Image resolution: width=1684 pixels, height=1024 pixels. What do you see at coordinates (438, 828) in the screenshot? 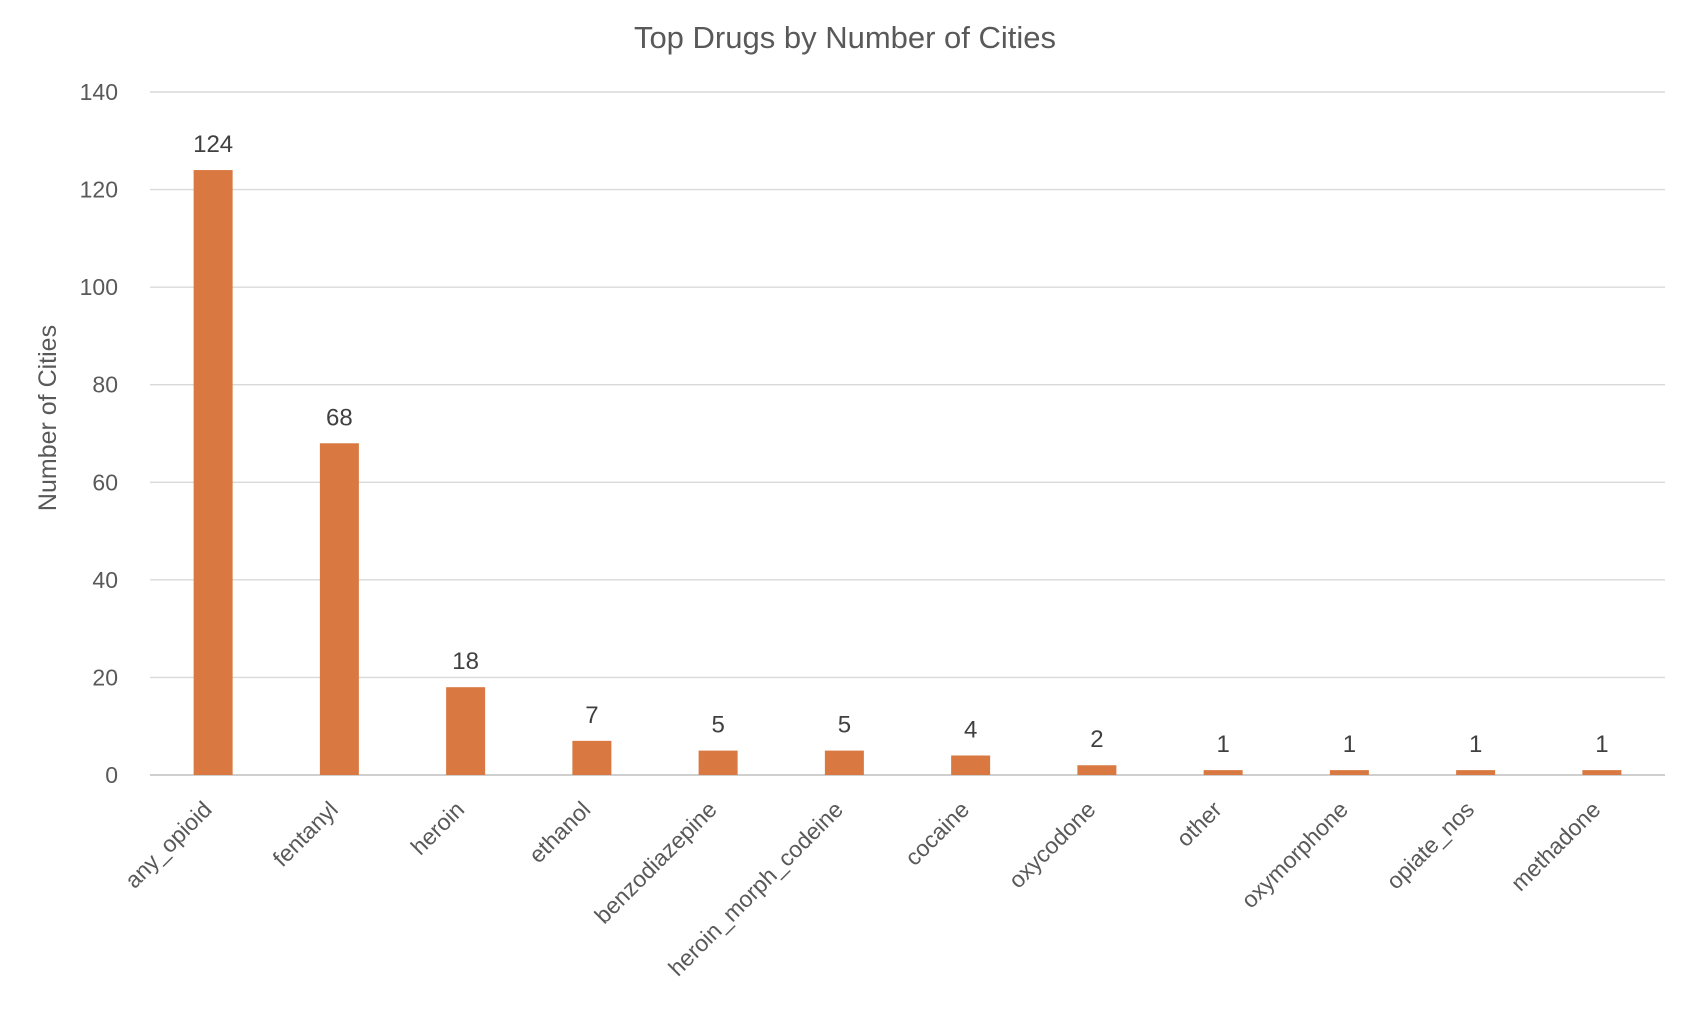
I see `x-tick-label-heroin: heroin` at bounding box center [438, 828].